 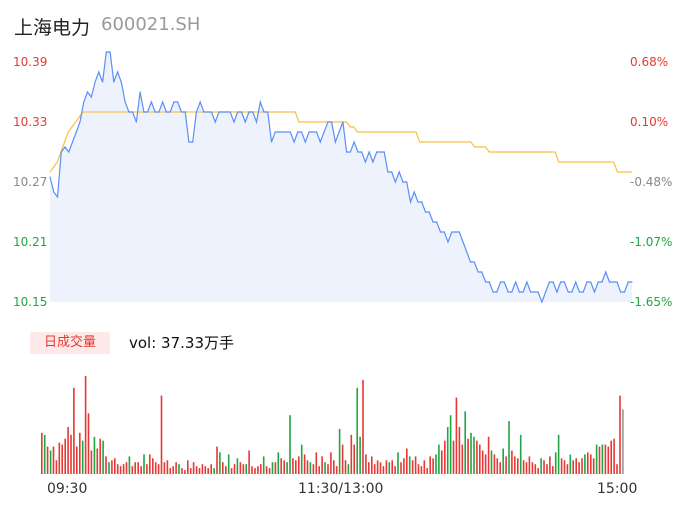 I want to click on percent-tick-2: -0.48%, so click(x=651, y=182).